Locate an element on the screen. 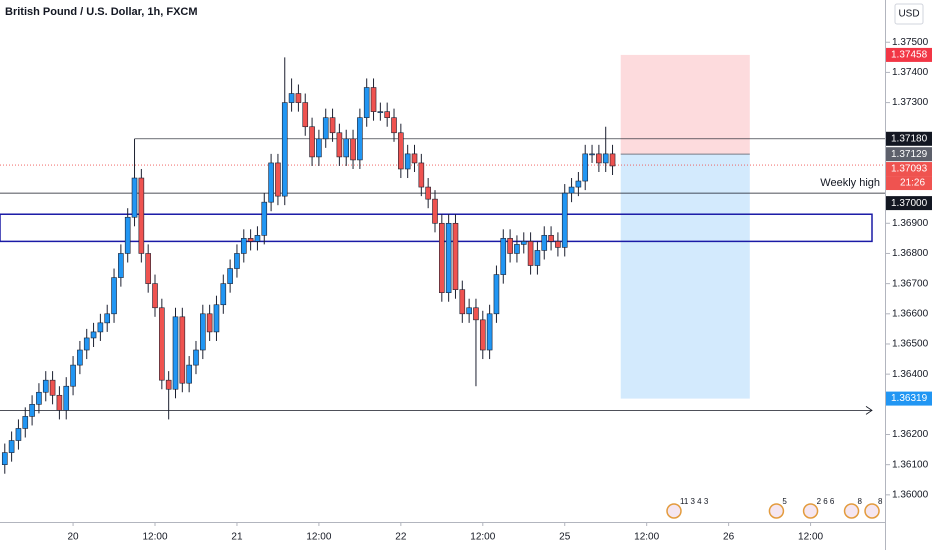 The image size is (932, 550). currency-button is located at coordinates (909, 14).